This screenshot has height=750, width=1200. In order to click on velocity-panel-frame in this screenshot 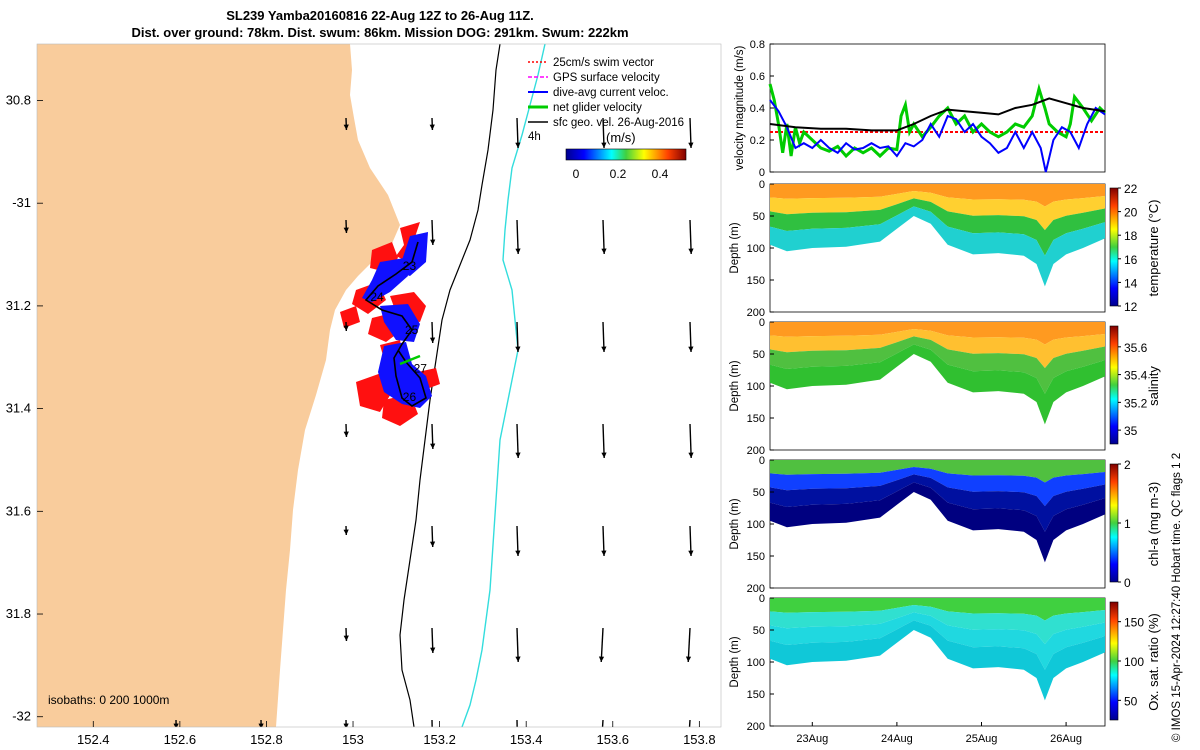, I will do `click(937, 108)`.